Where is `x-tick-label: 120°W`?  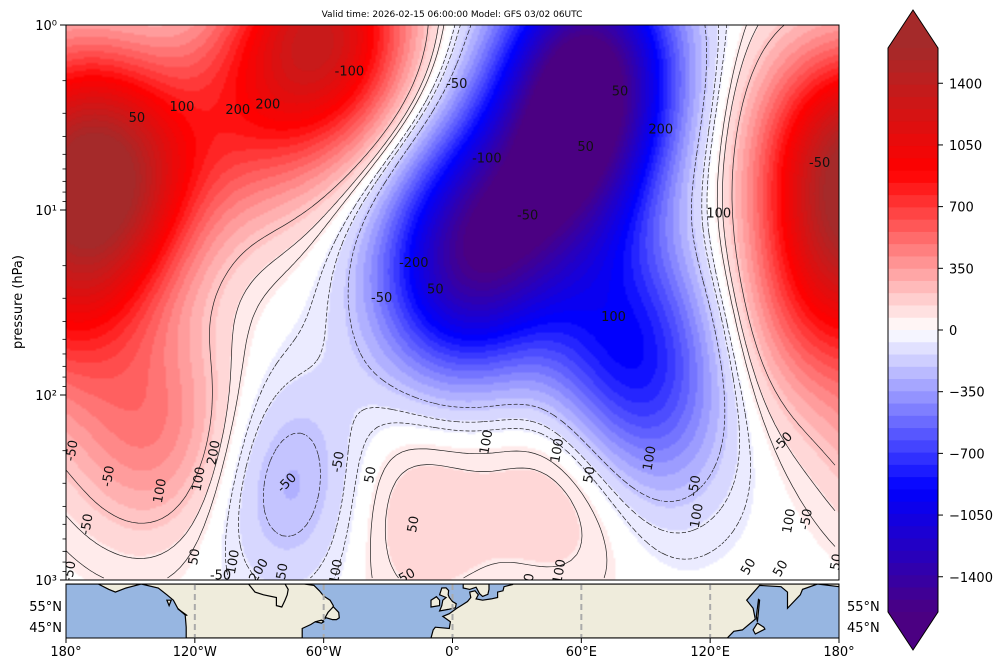
x-tick-label: 120°W is located at coordinates (195, 652).